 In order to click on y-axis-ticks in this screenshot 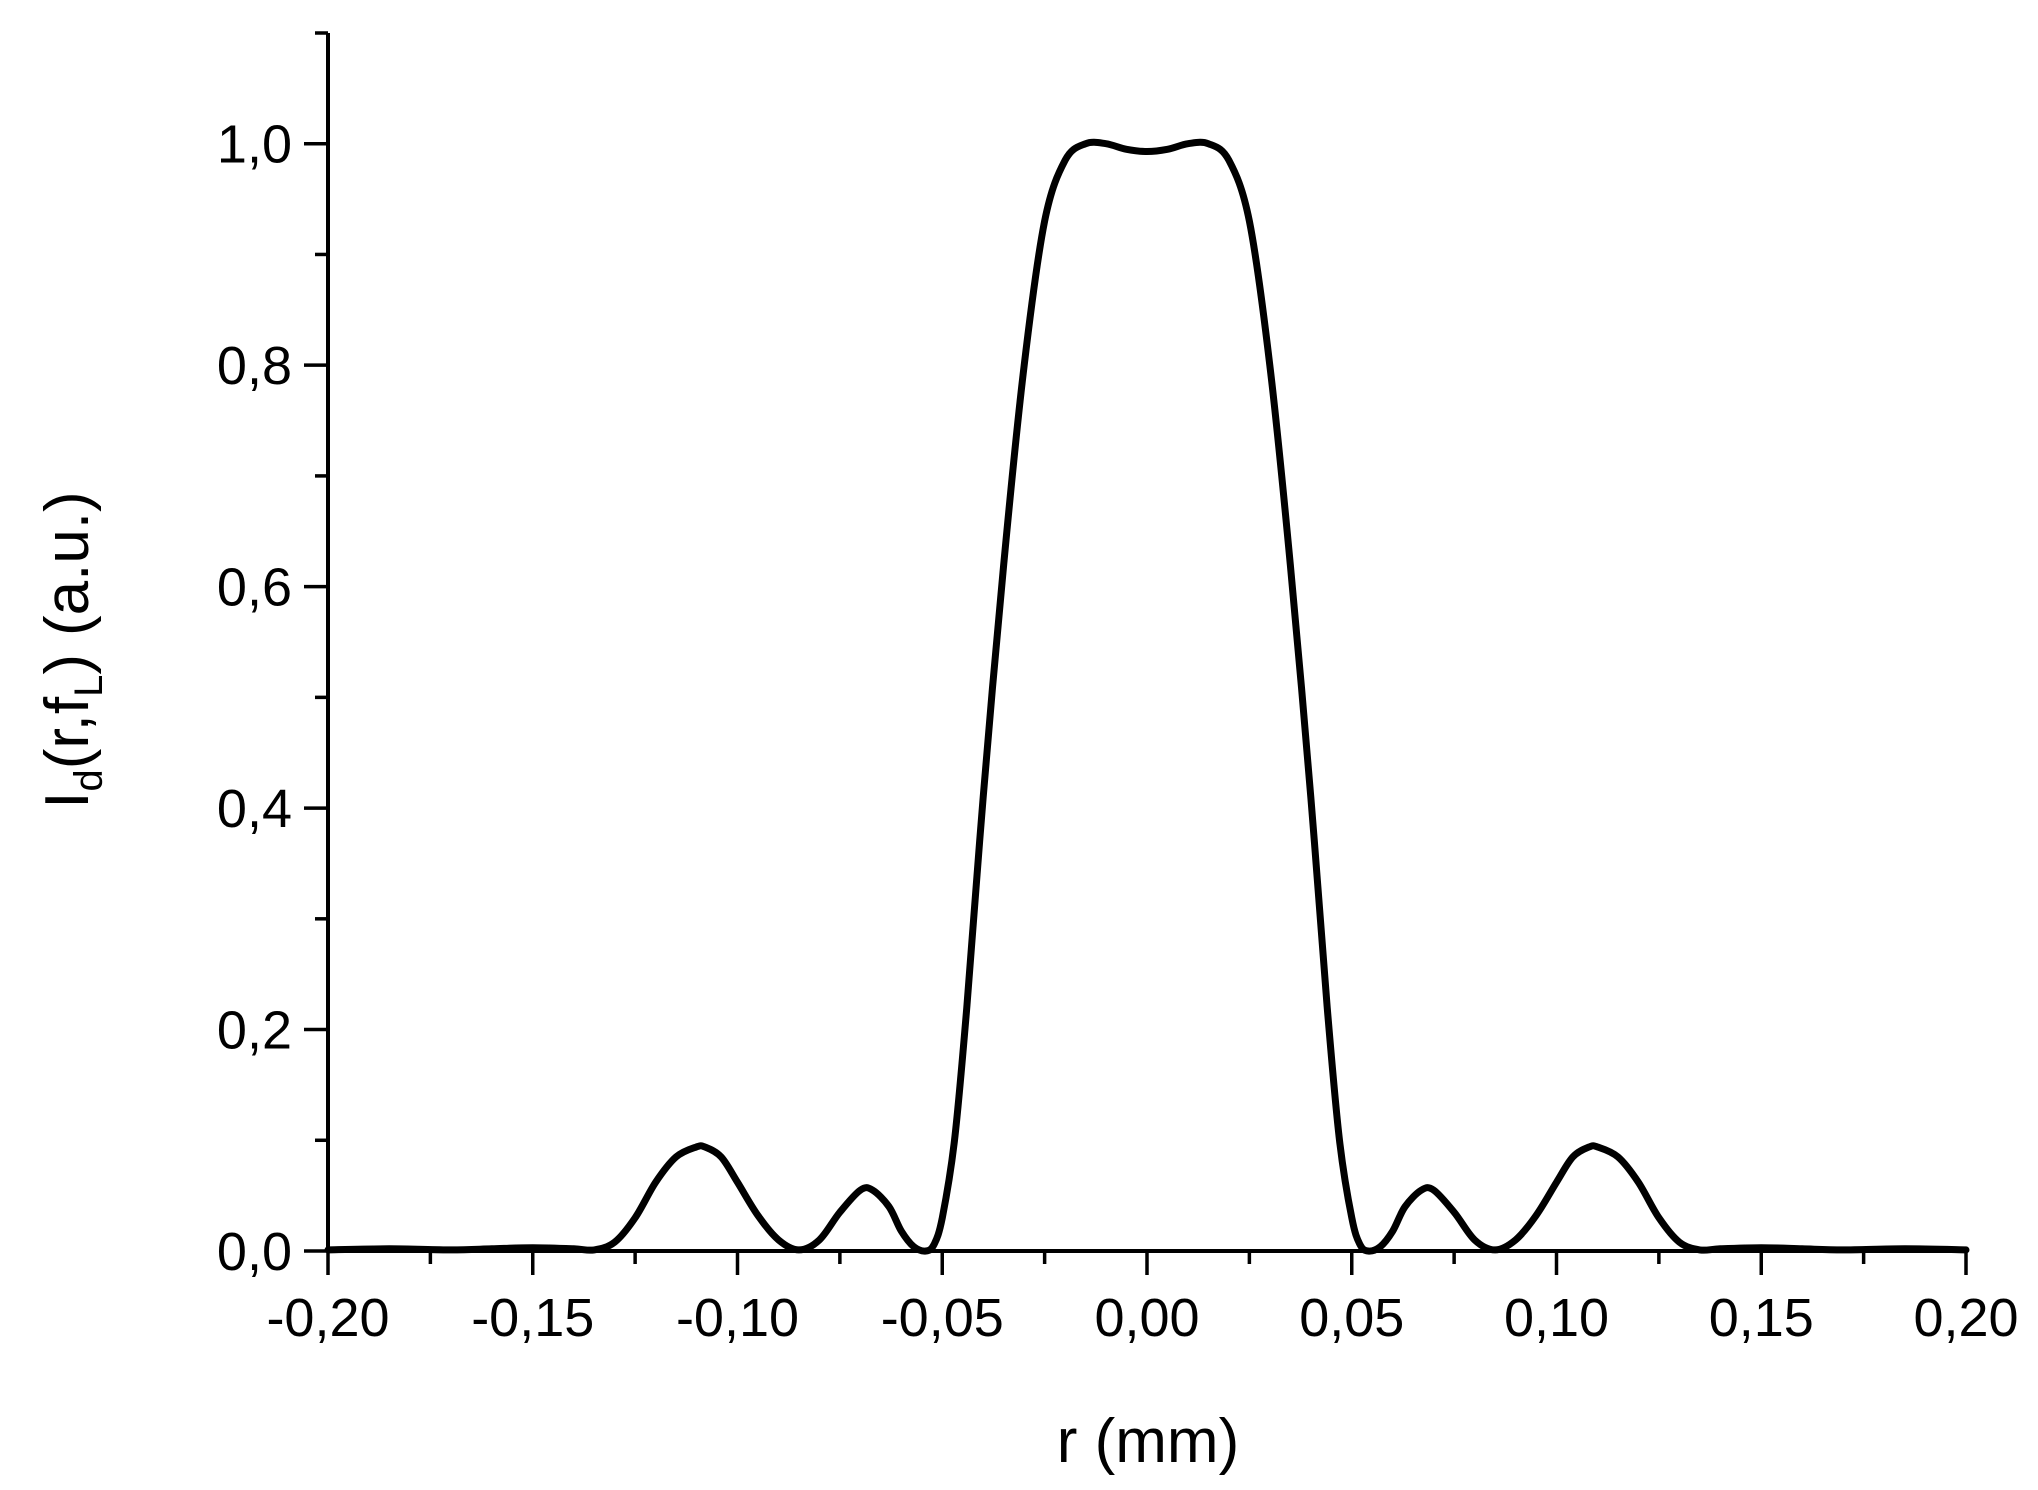, I will do `click(316, 642)`.